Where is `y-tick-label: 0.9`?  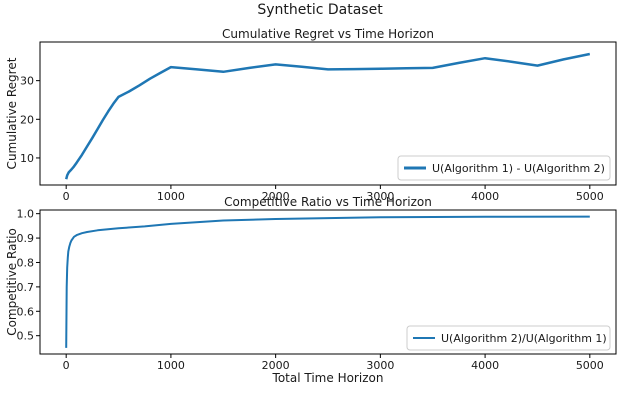 y-tick-label: 0.9 is located at coordinates (26, 238).